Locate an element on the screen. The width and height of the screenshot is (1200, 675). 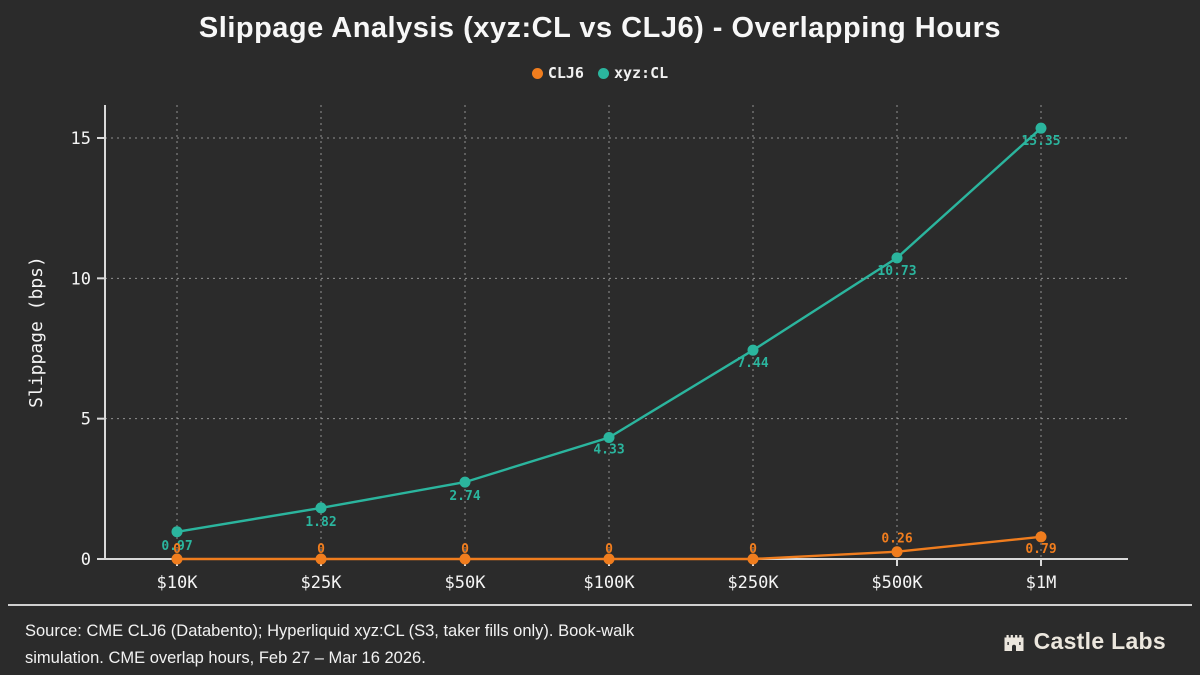
point-label-xyz:CL: 15.35 is located at coordinates (1040, 141).